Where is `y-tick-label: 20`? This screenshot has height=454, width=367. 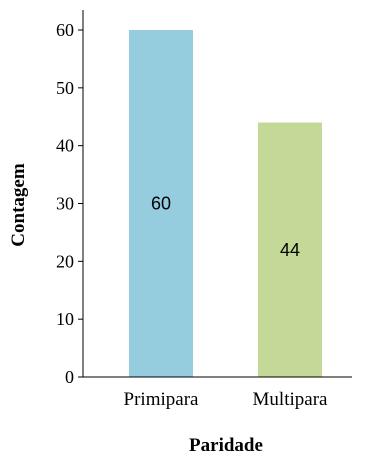 y-tick-label: 20 is located at coordinates (65, 261).